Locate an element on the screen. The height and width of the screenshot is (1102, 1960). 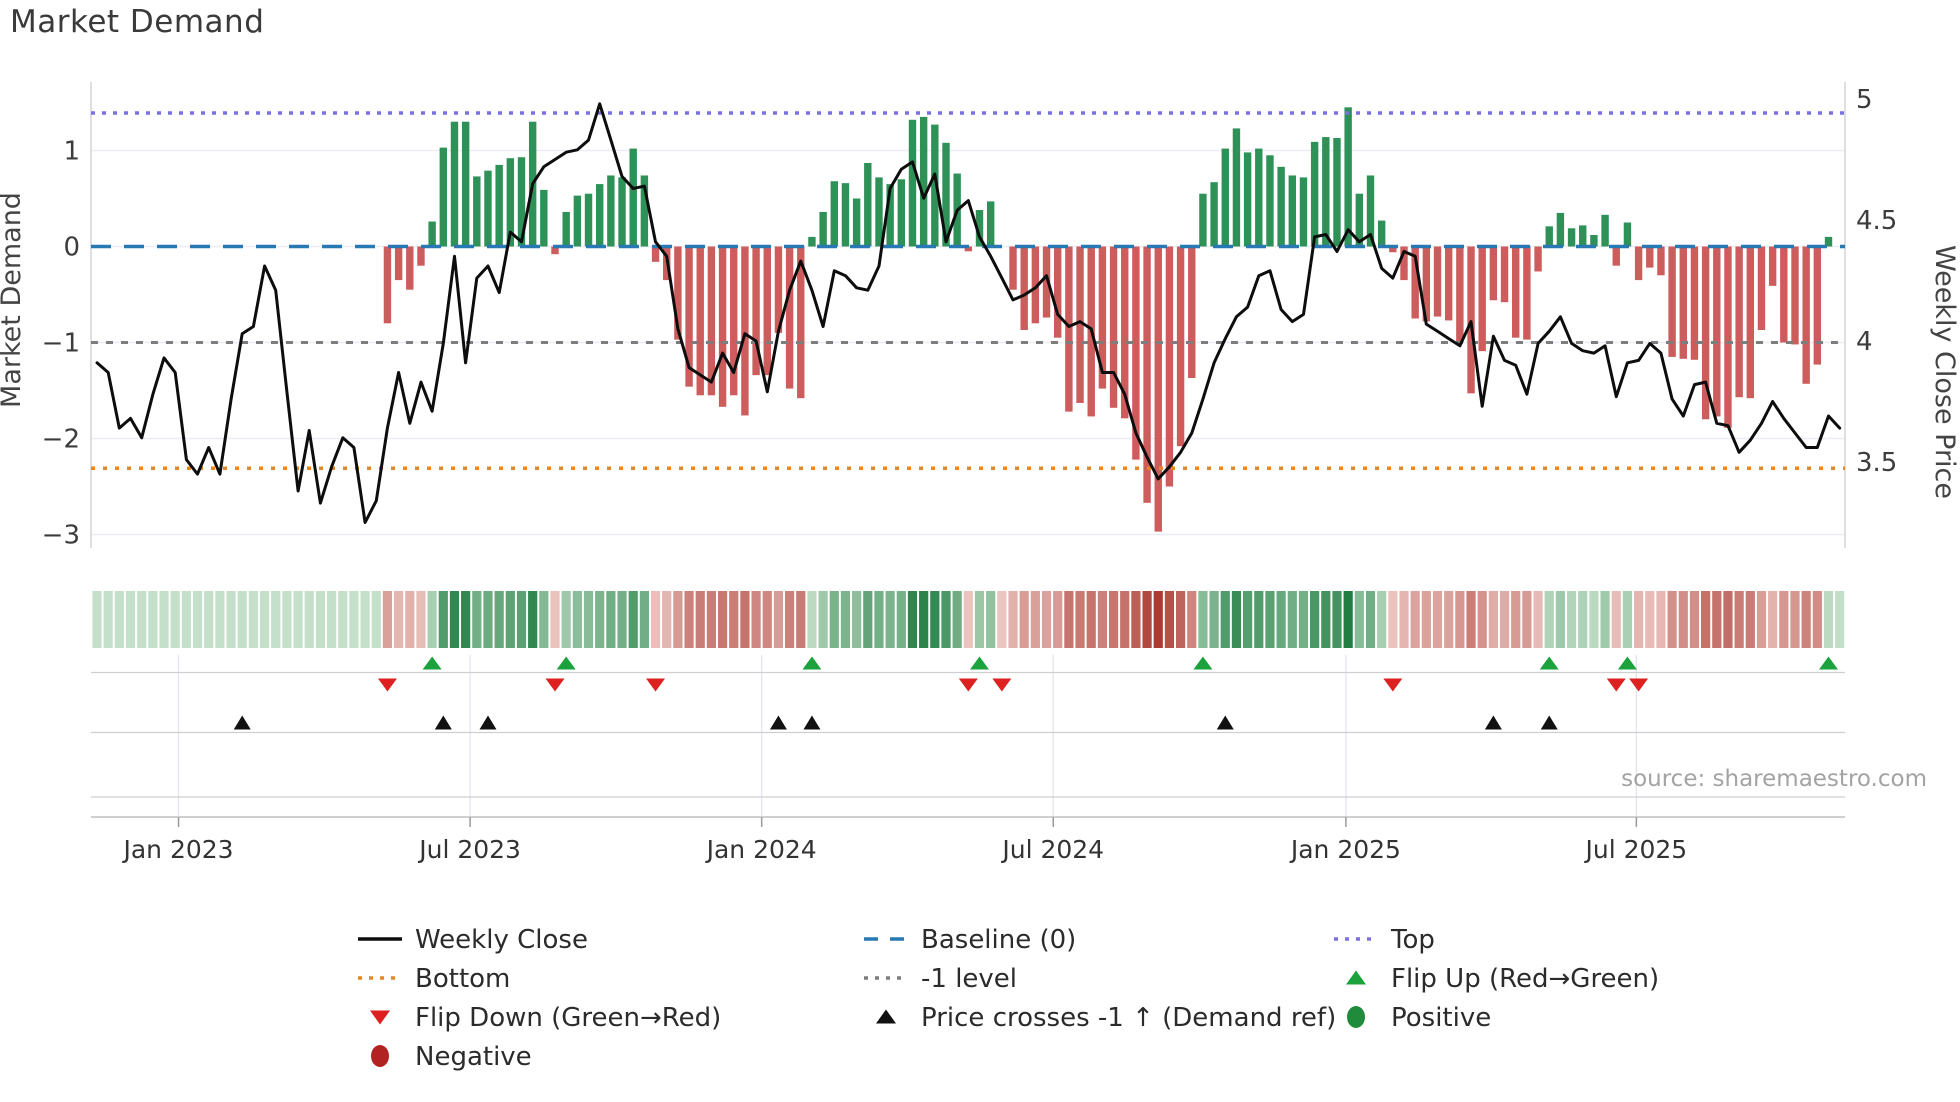
right-axis-tick-label: 5 is located at coordinates (1864, 100).